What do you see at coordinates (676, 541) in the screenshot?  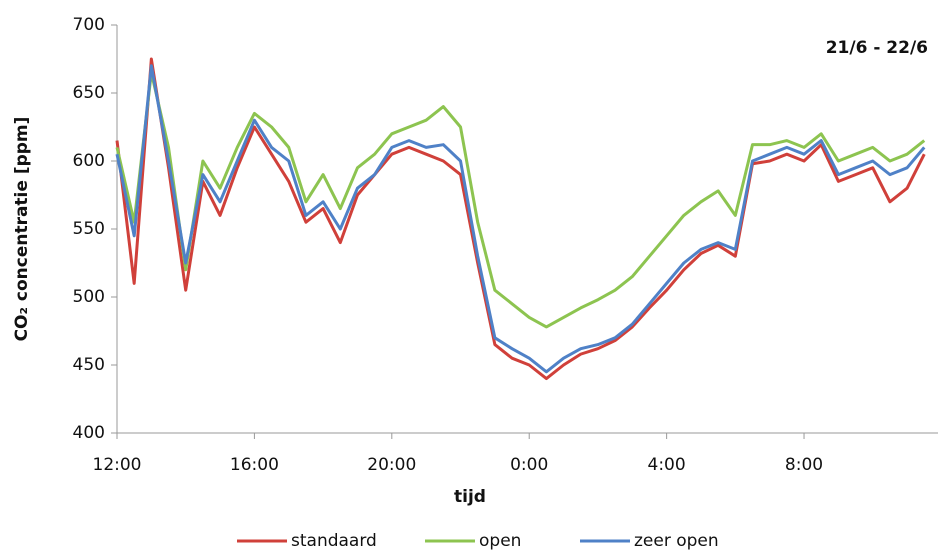 I see `legend-label: zeer open` at bounding box center [676, 541].